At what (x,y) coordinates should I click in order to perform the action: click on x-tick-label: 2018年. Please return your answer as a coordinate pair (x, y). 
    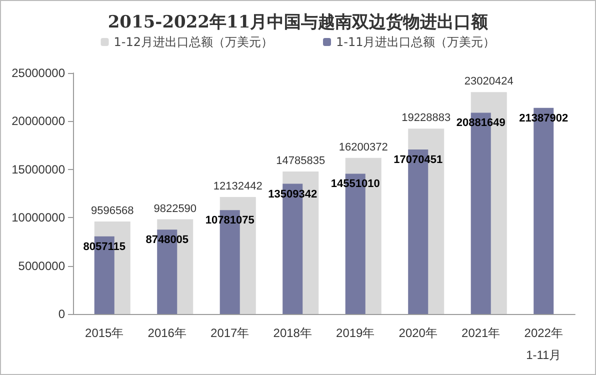
    Looking at the image, I should click on (292, 333).